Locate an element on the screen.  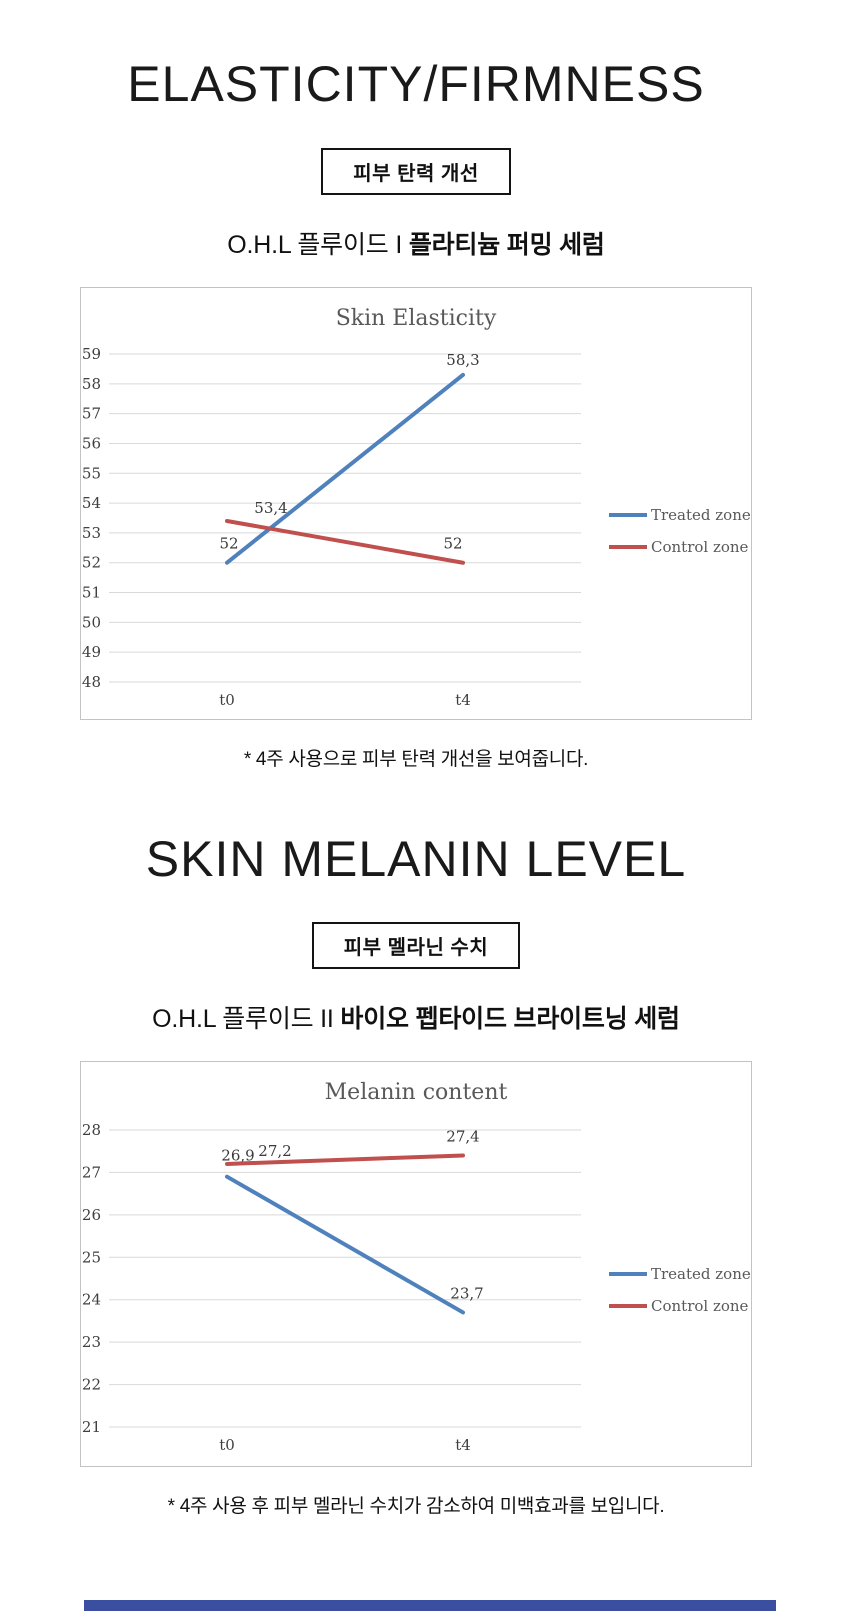
elasticity-product-name: O.H.L 플루이드 I 플라티늄 퍼밍 세럼 is located at coordinates (416, 243).